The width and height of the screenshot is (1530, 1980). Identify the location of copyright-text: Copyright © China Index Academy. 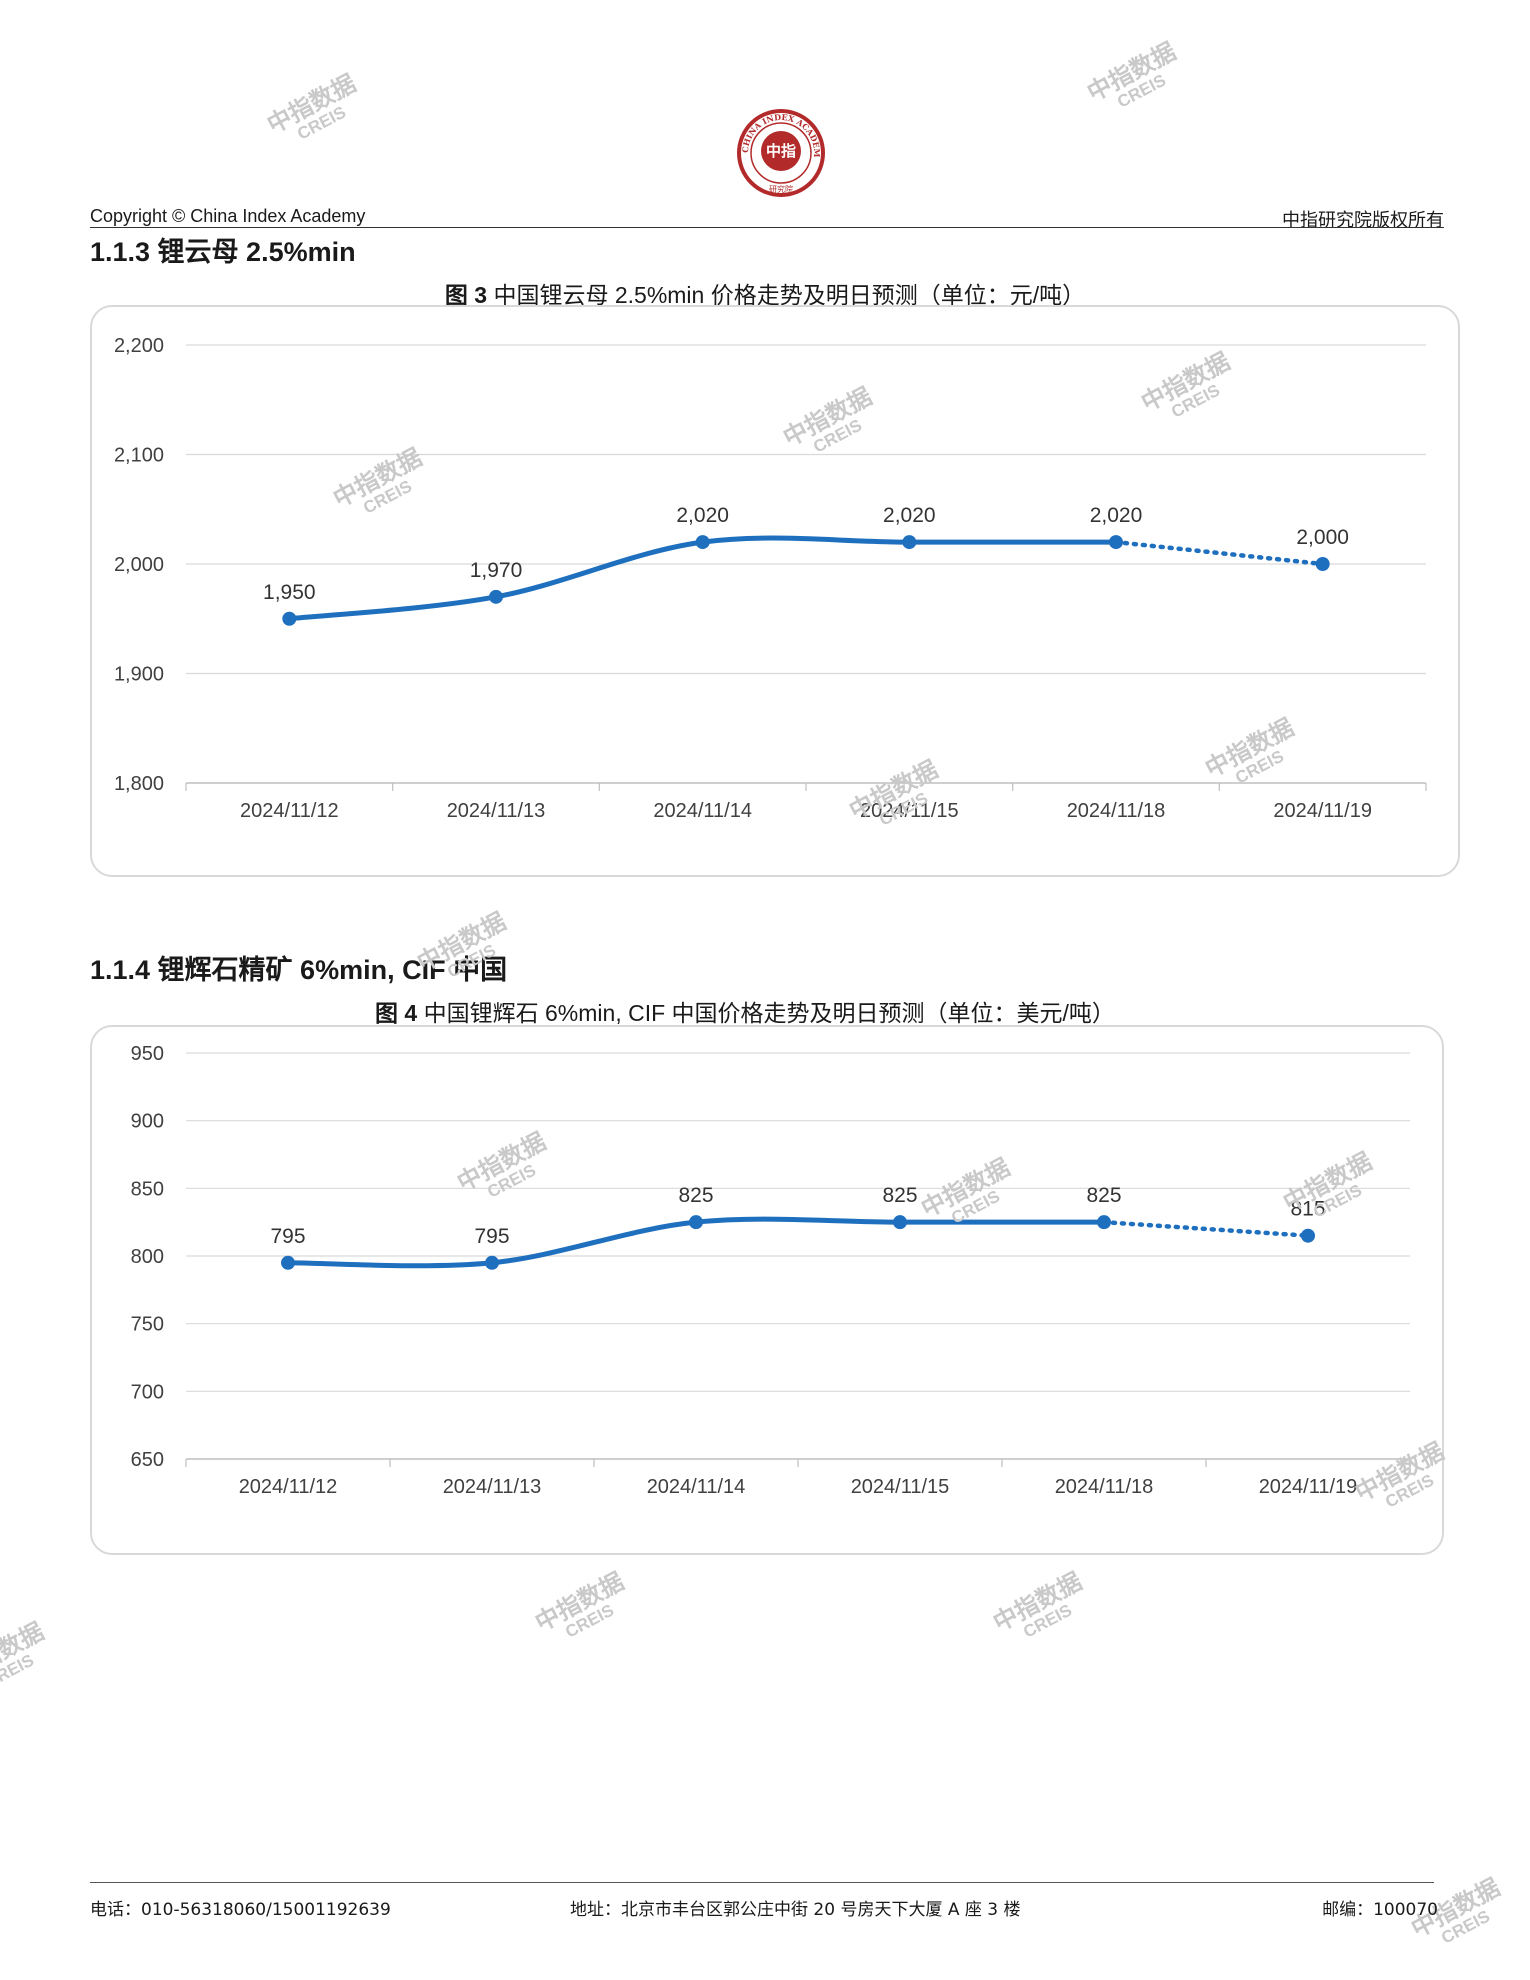
(228, 216).